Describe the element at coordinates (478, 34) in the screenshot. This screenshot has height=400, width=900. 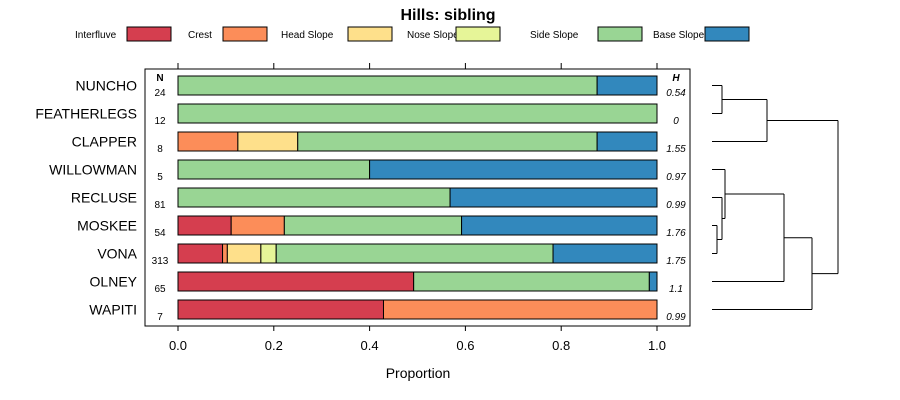
I see `legend-swatch-nose-slope` at that location.